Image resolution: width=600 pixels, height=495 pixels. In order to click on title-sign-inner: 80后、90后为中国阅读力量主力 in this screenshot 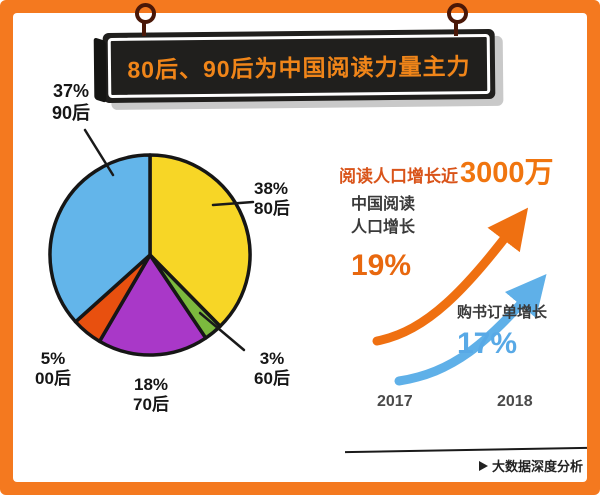, I will do `click(299, 66)`.